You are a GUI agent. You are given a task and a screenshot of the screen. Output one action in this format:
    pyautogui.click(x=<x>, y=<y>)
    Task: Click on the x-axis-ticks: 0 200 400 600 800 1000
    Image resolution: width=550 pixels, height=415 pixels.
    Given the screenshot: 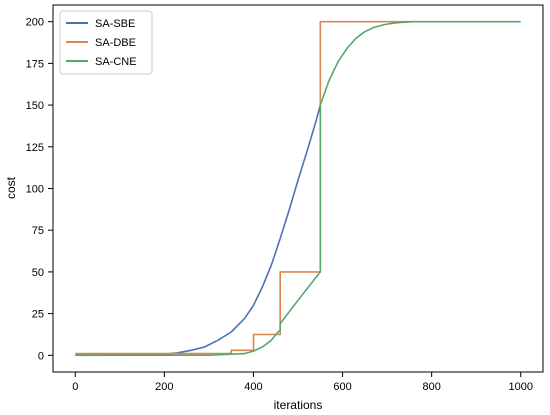 What is the action you would take?
    pyautogui.click(x=302, y=382)
    